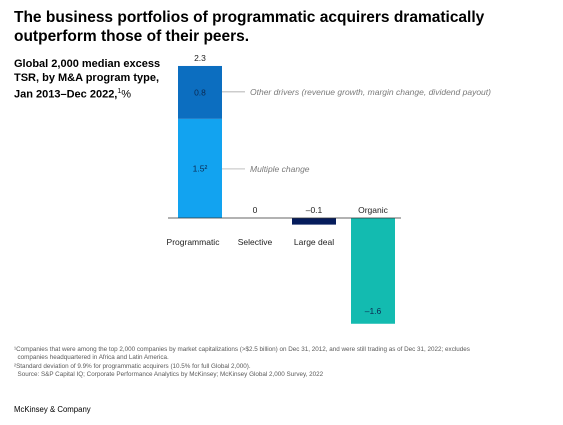  Describe the element at coordinates (194, 242) in the screenshot. I see `category-label-programmatic: Programmatic` at that location.